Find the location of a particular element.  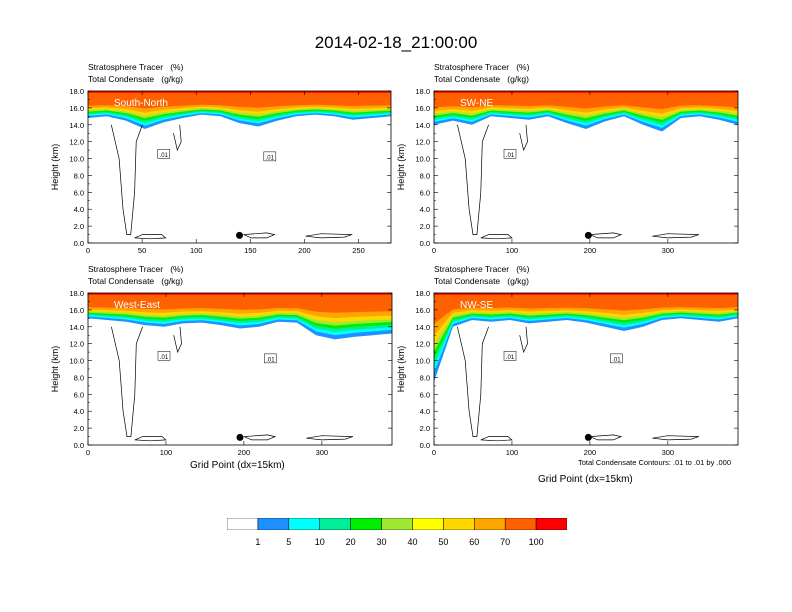

cross-section-name: NW-SE is located at coordinates (476, 305).